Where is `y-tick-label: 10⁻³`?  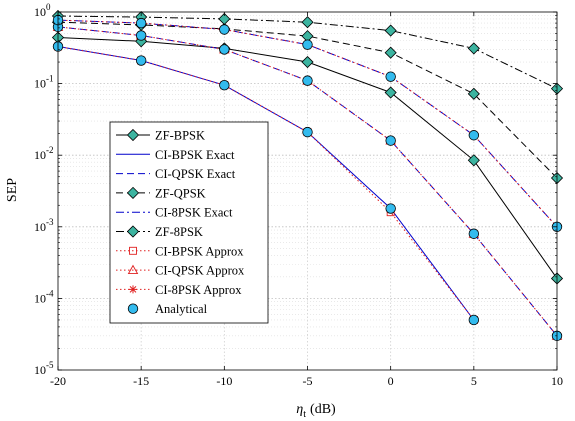
y-tick-label: 10⁻³ is located at coordinates (44, 225).